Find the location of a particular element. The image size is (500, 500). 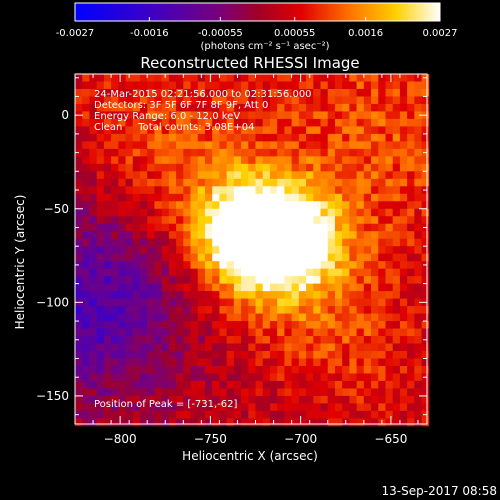

chart-title: Reconstructed RHESSI Image is located at coordinates (249, 63).